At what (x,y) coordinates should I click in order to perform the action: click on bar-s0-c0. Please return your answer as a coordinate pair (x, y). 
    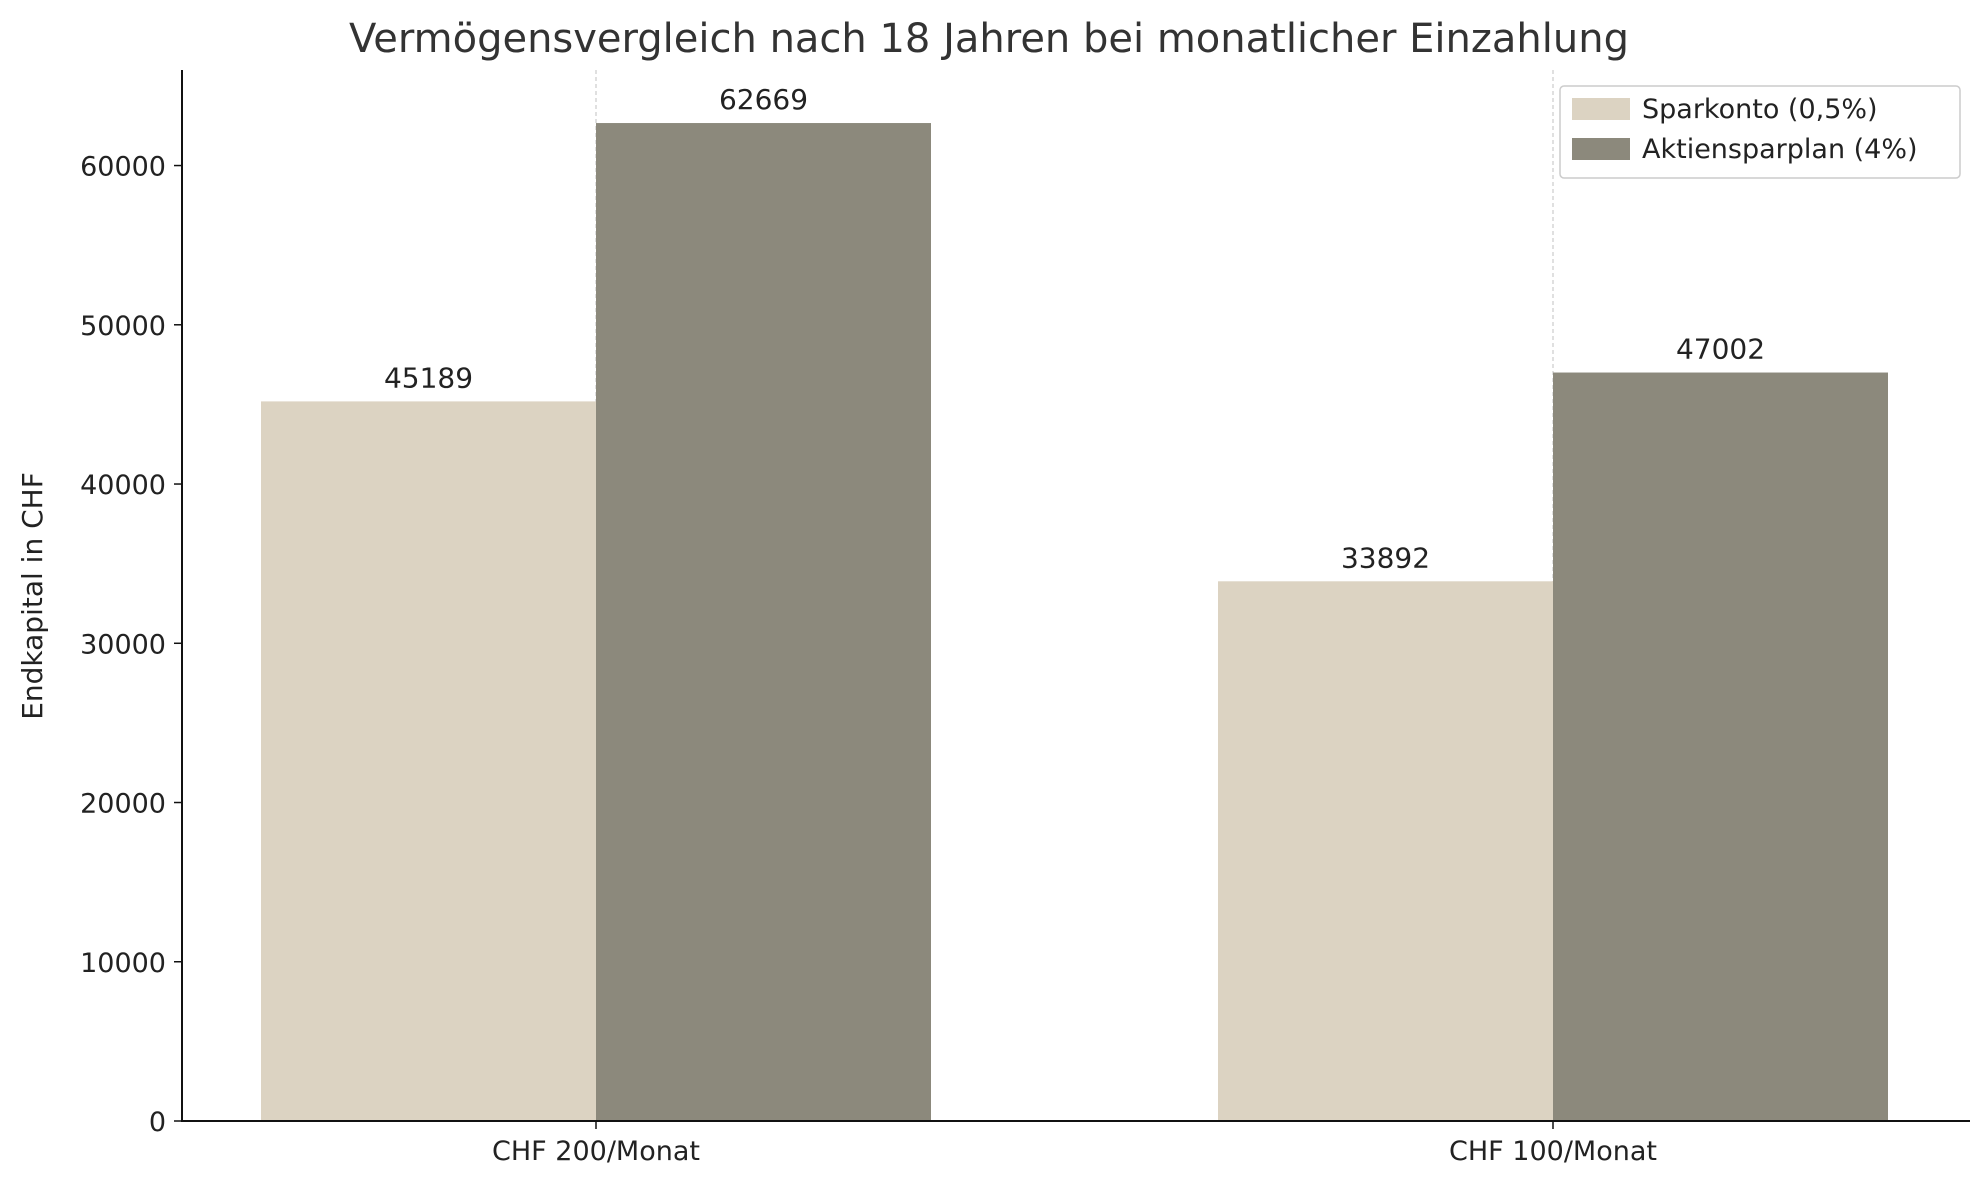
    Looking at the image, I should click on (428, 761).